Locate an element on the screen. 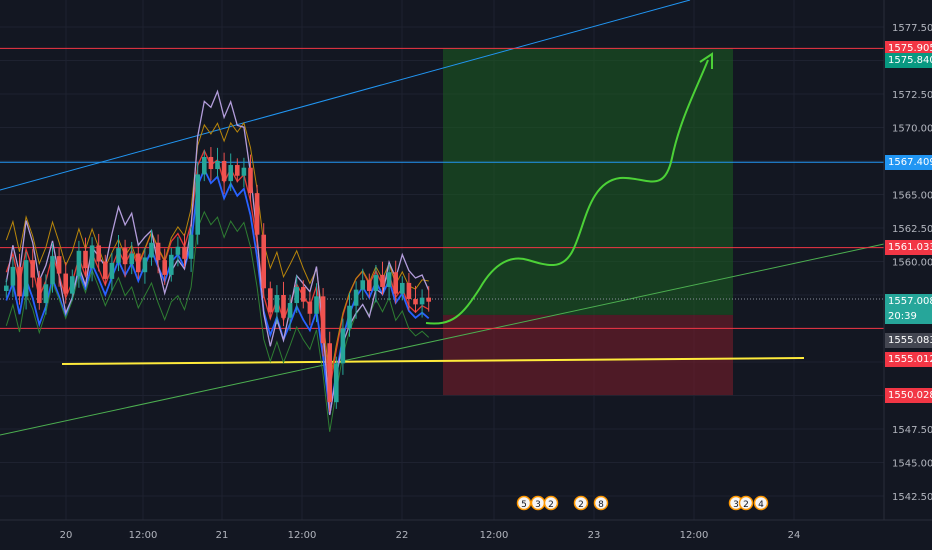 Image resolution: width=932 pixels, height=550 pixels. y-tick-label: 1572.500 is located at coordinates (912, 95).